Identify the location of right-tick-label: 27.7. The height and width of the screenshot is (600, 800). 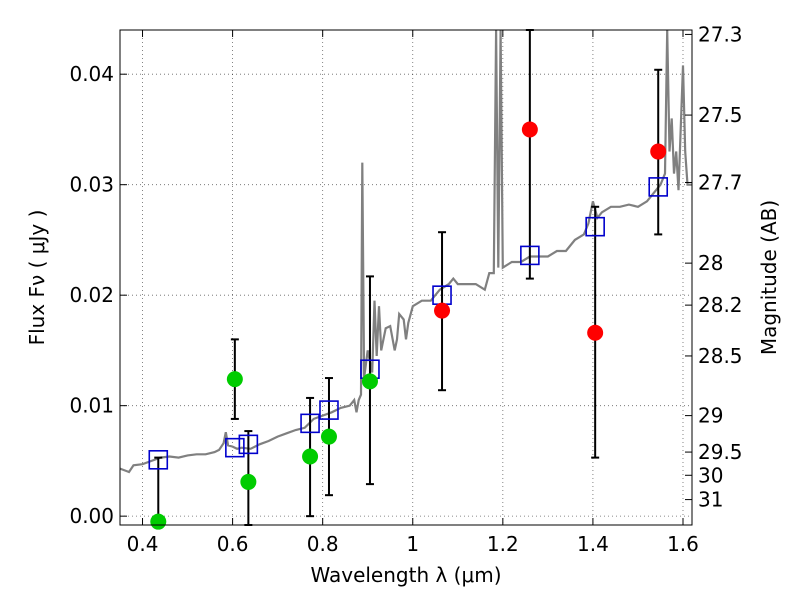
(720, 182).